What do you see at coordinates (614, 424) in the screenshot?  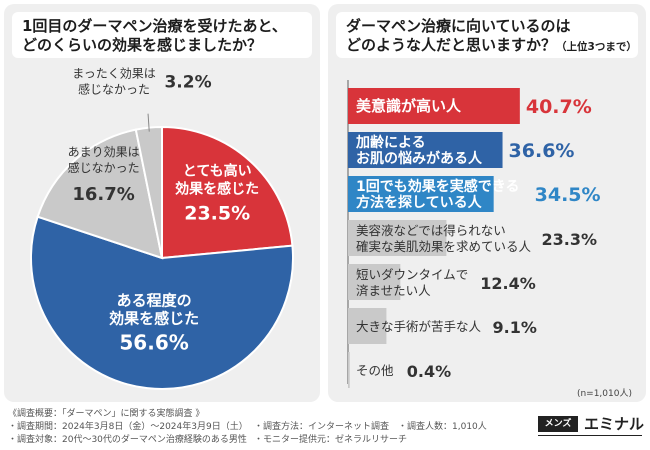 I see `logo-name: エミナル` at bounding box center [614, 424].